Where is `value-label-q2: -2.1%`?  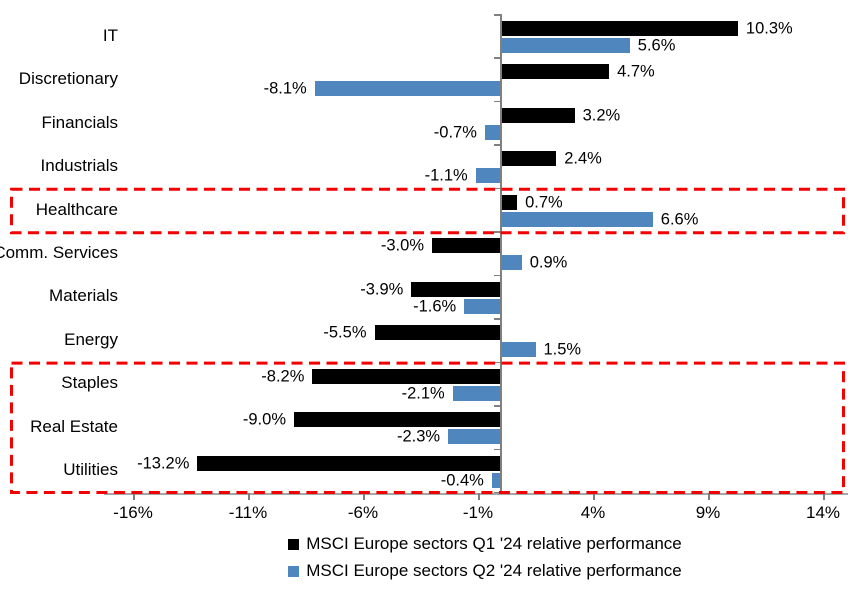 value-label-q2: -2.1% is located at coordinates (423, 393).